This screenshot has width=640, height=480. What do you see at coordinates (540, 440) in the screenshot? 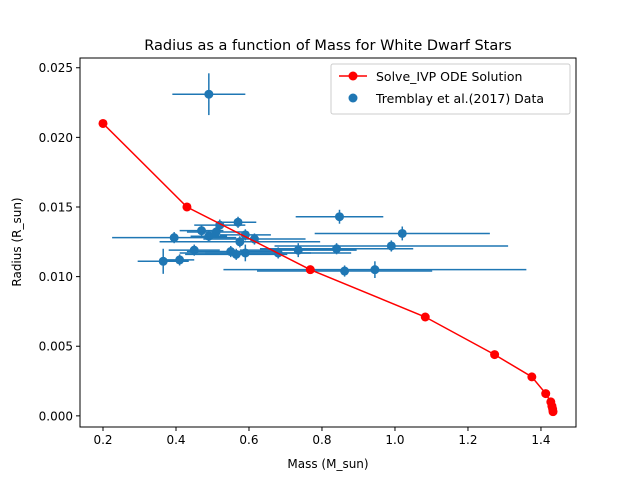
I see `x-tick-label: 1.4` at bounding box center [540, 440].